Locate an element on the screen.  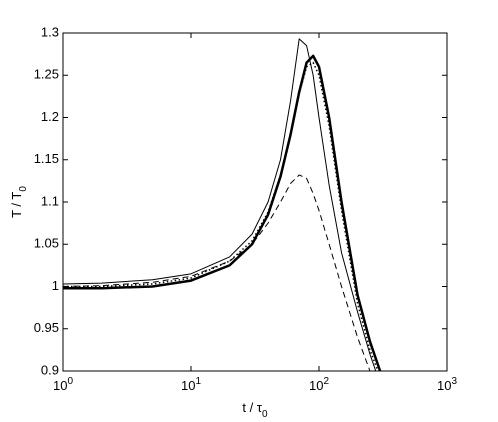
y-tick-label: 1 is located at coordinates (55, 285).